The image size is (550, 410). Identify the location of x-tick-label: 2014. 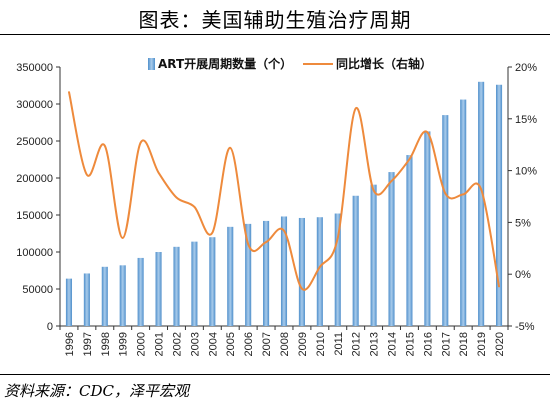
(393, 344).